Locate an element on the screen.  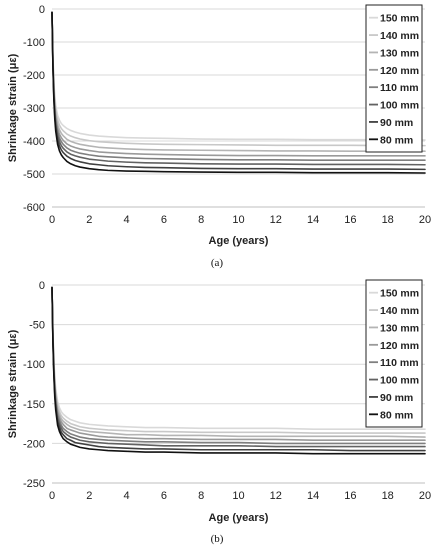
y-tick-label: -150 is located at coordinates (34, 405).